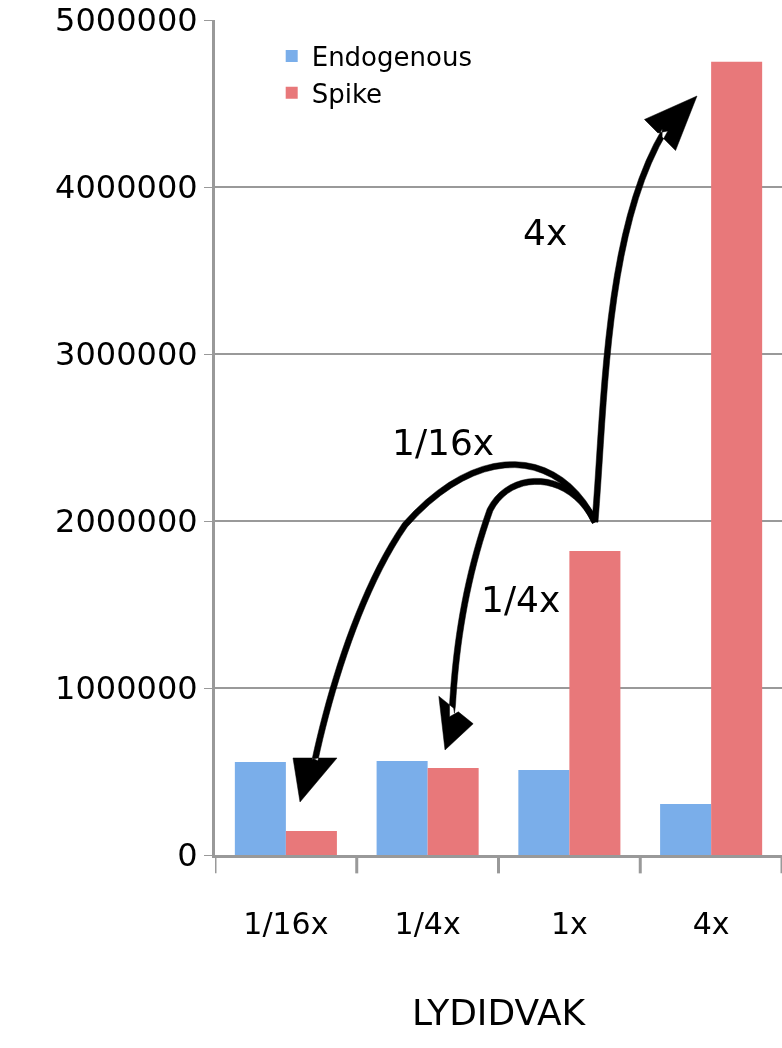  What do you see at coordinates (187, 855) in the screenshot?
I see `y-tick-label: 0` at bounding box center [187, 855].